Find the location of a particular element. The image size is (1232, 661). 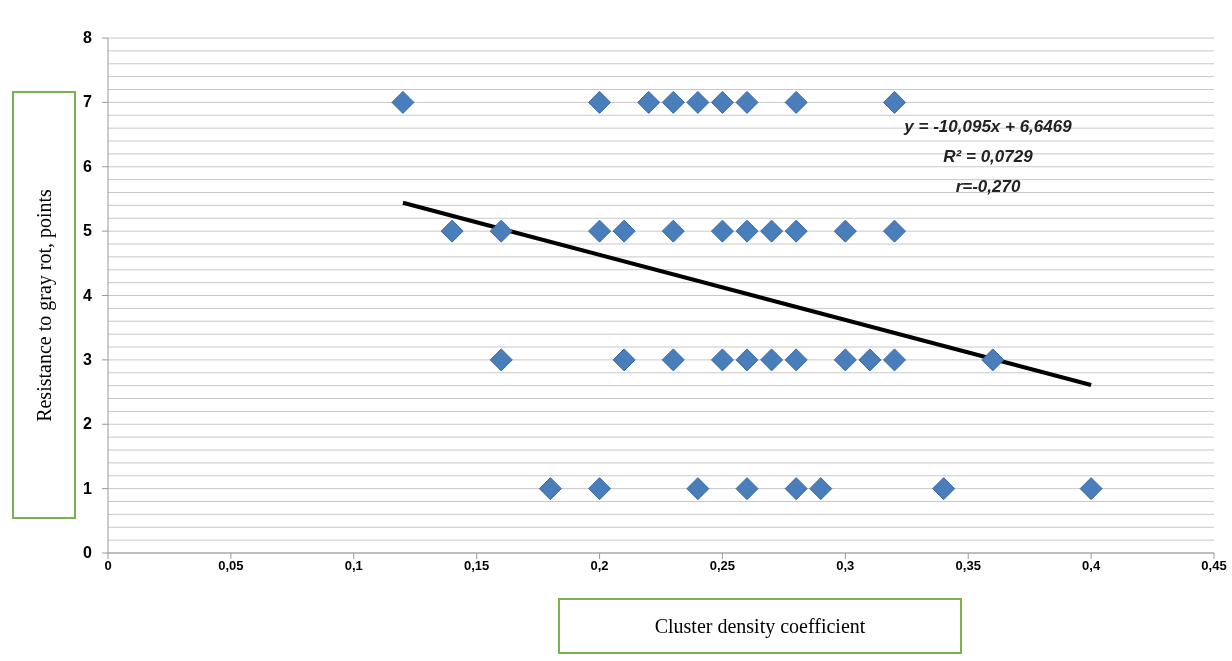

y-axis-title: Resistance to gray rot, points is located at coordinates (44, 305).